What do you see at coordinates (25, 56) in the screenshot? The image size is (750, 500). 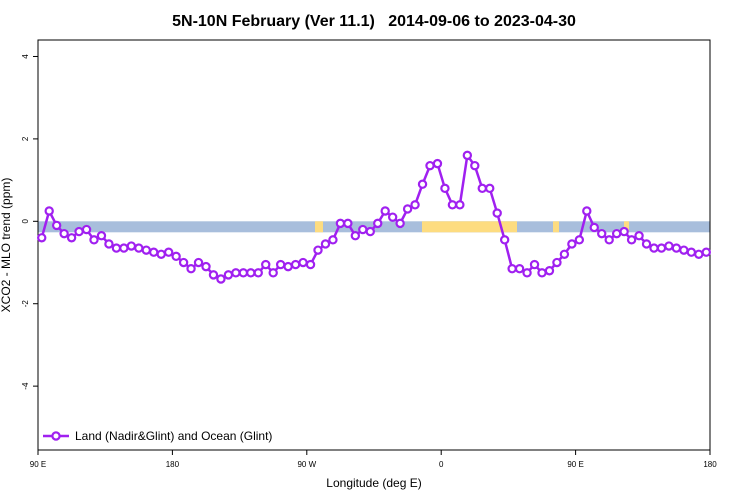 I see `y-tick-label: 4` at bounding box center [25, 56].